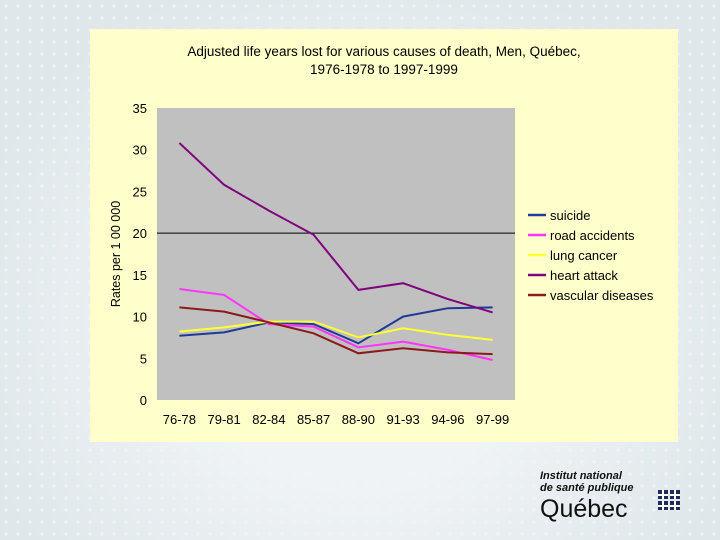 The width and height of the screenshot is (720, 540). I want to click on logo-line-1: Institut national, so click(581, 476).